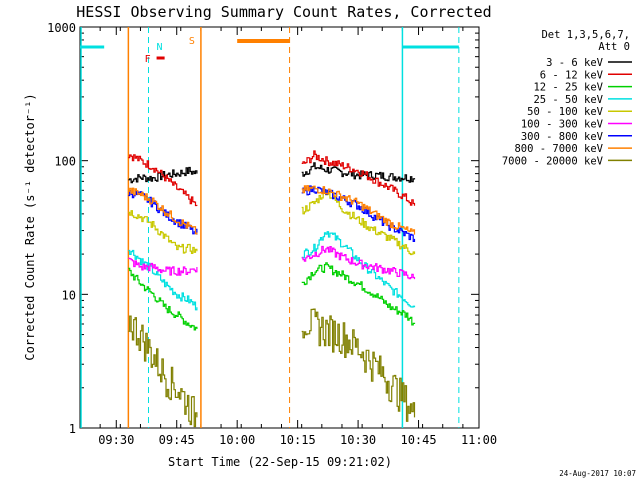  What do you see at coordinates (558, 149) in the screenshot?
I see `legend-entry-label: 800 - 7000 keV` at bounding box center [558, 149].